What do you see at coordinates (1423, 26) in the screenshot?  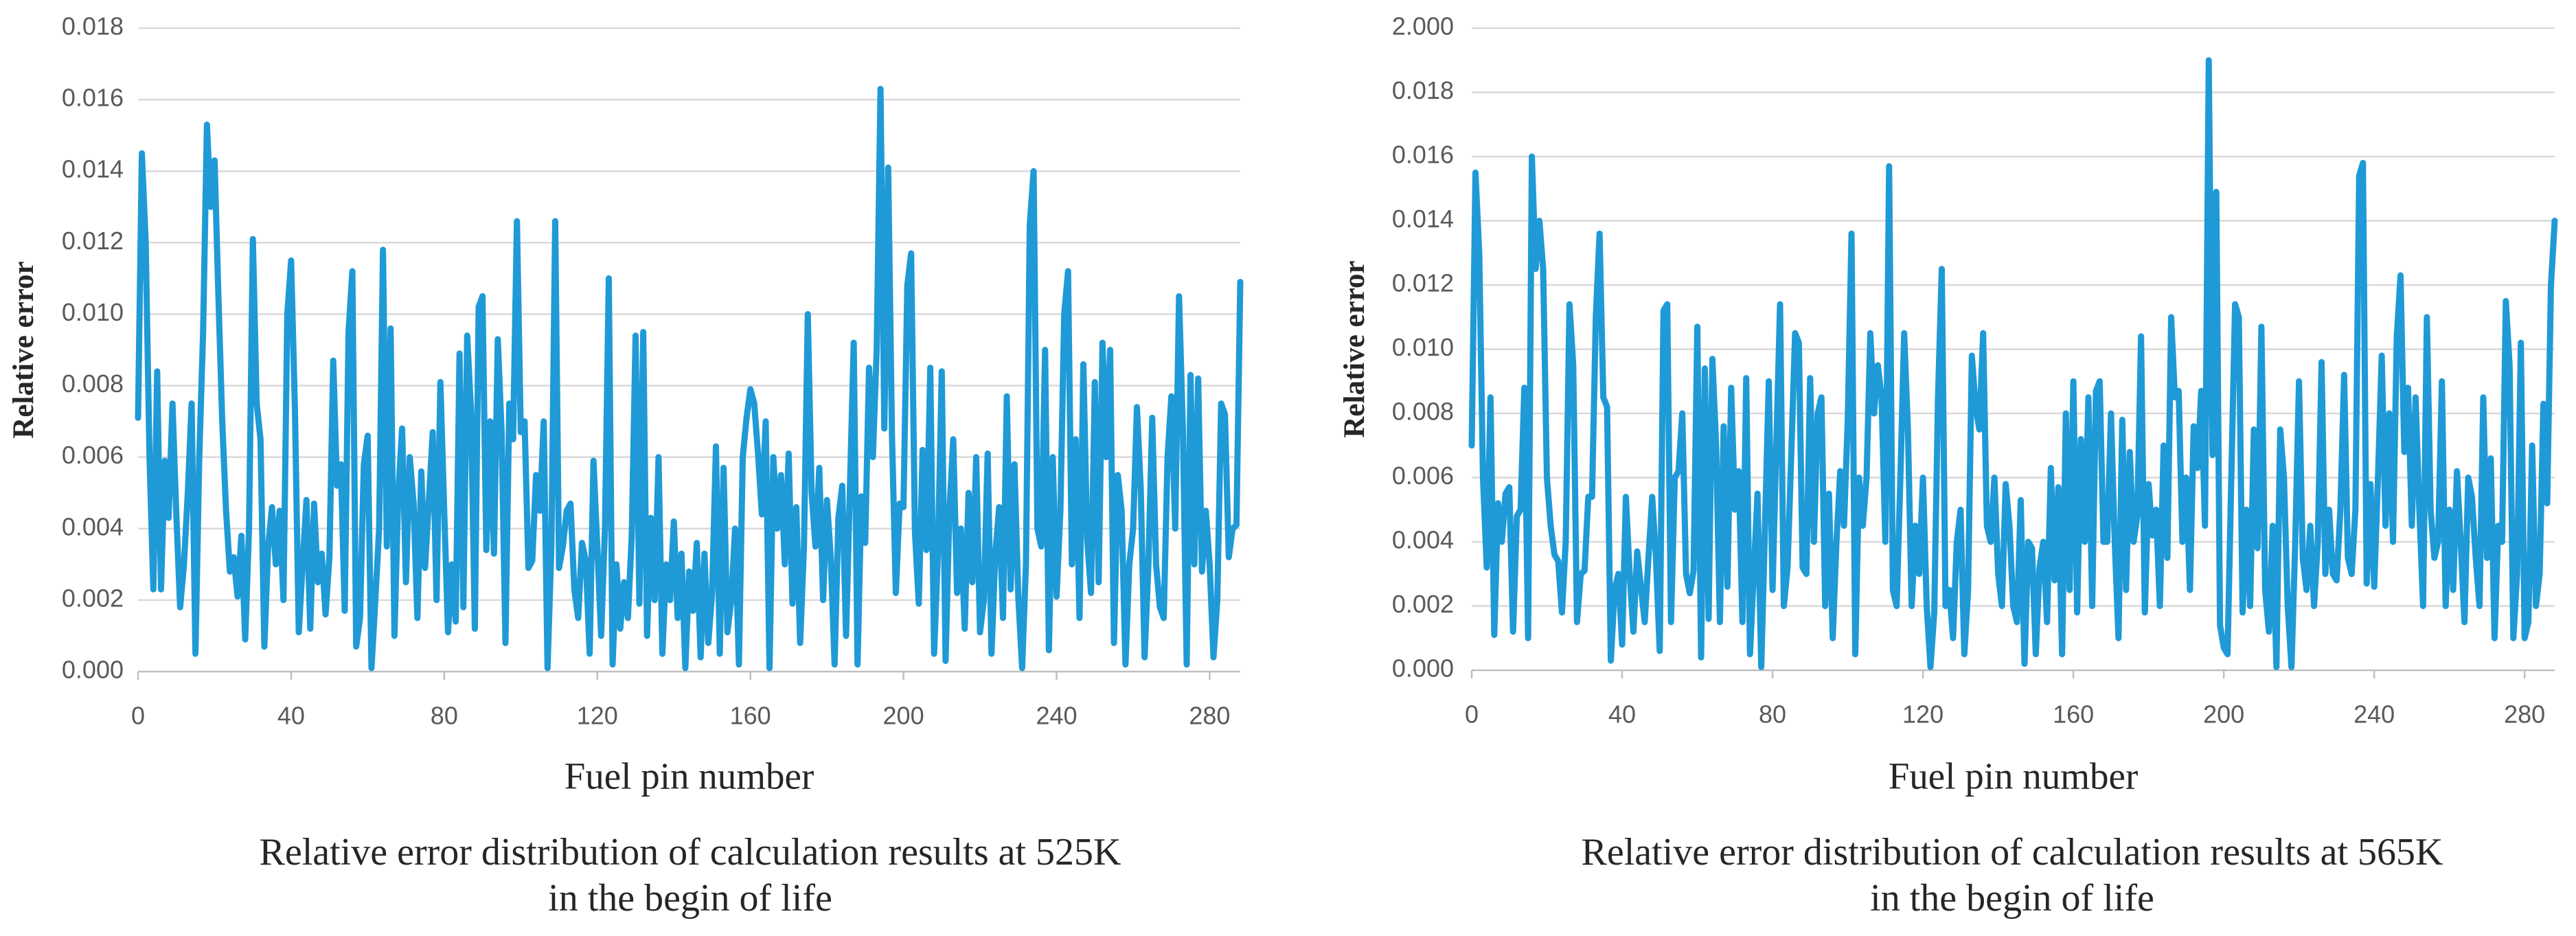 I see `y-tick-label: 2.000` at bounding box center [1423, 26].